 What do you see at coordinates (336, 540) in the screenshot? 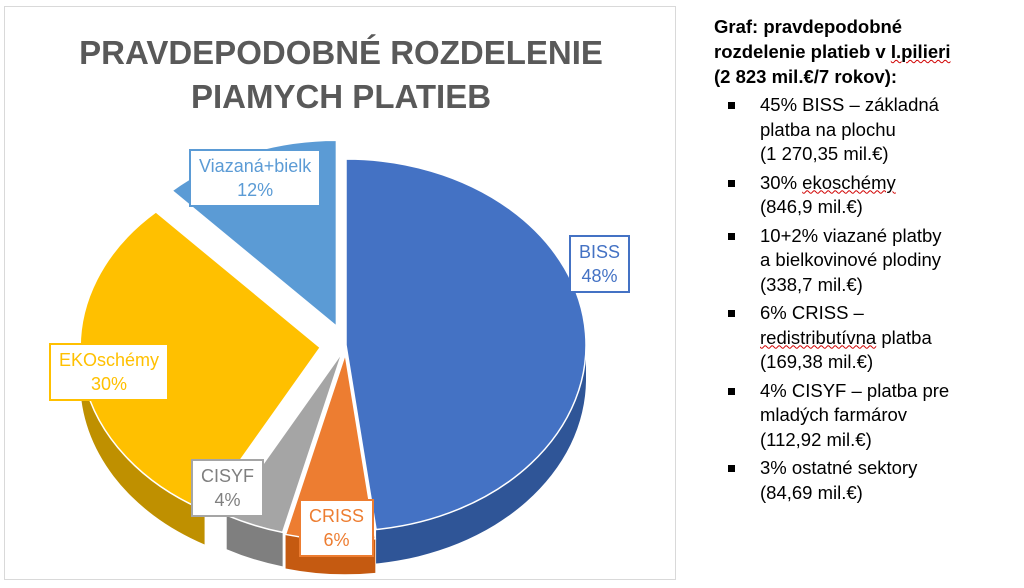
I see `label-criss-value: 6%` at bounding box center [336, 540].